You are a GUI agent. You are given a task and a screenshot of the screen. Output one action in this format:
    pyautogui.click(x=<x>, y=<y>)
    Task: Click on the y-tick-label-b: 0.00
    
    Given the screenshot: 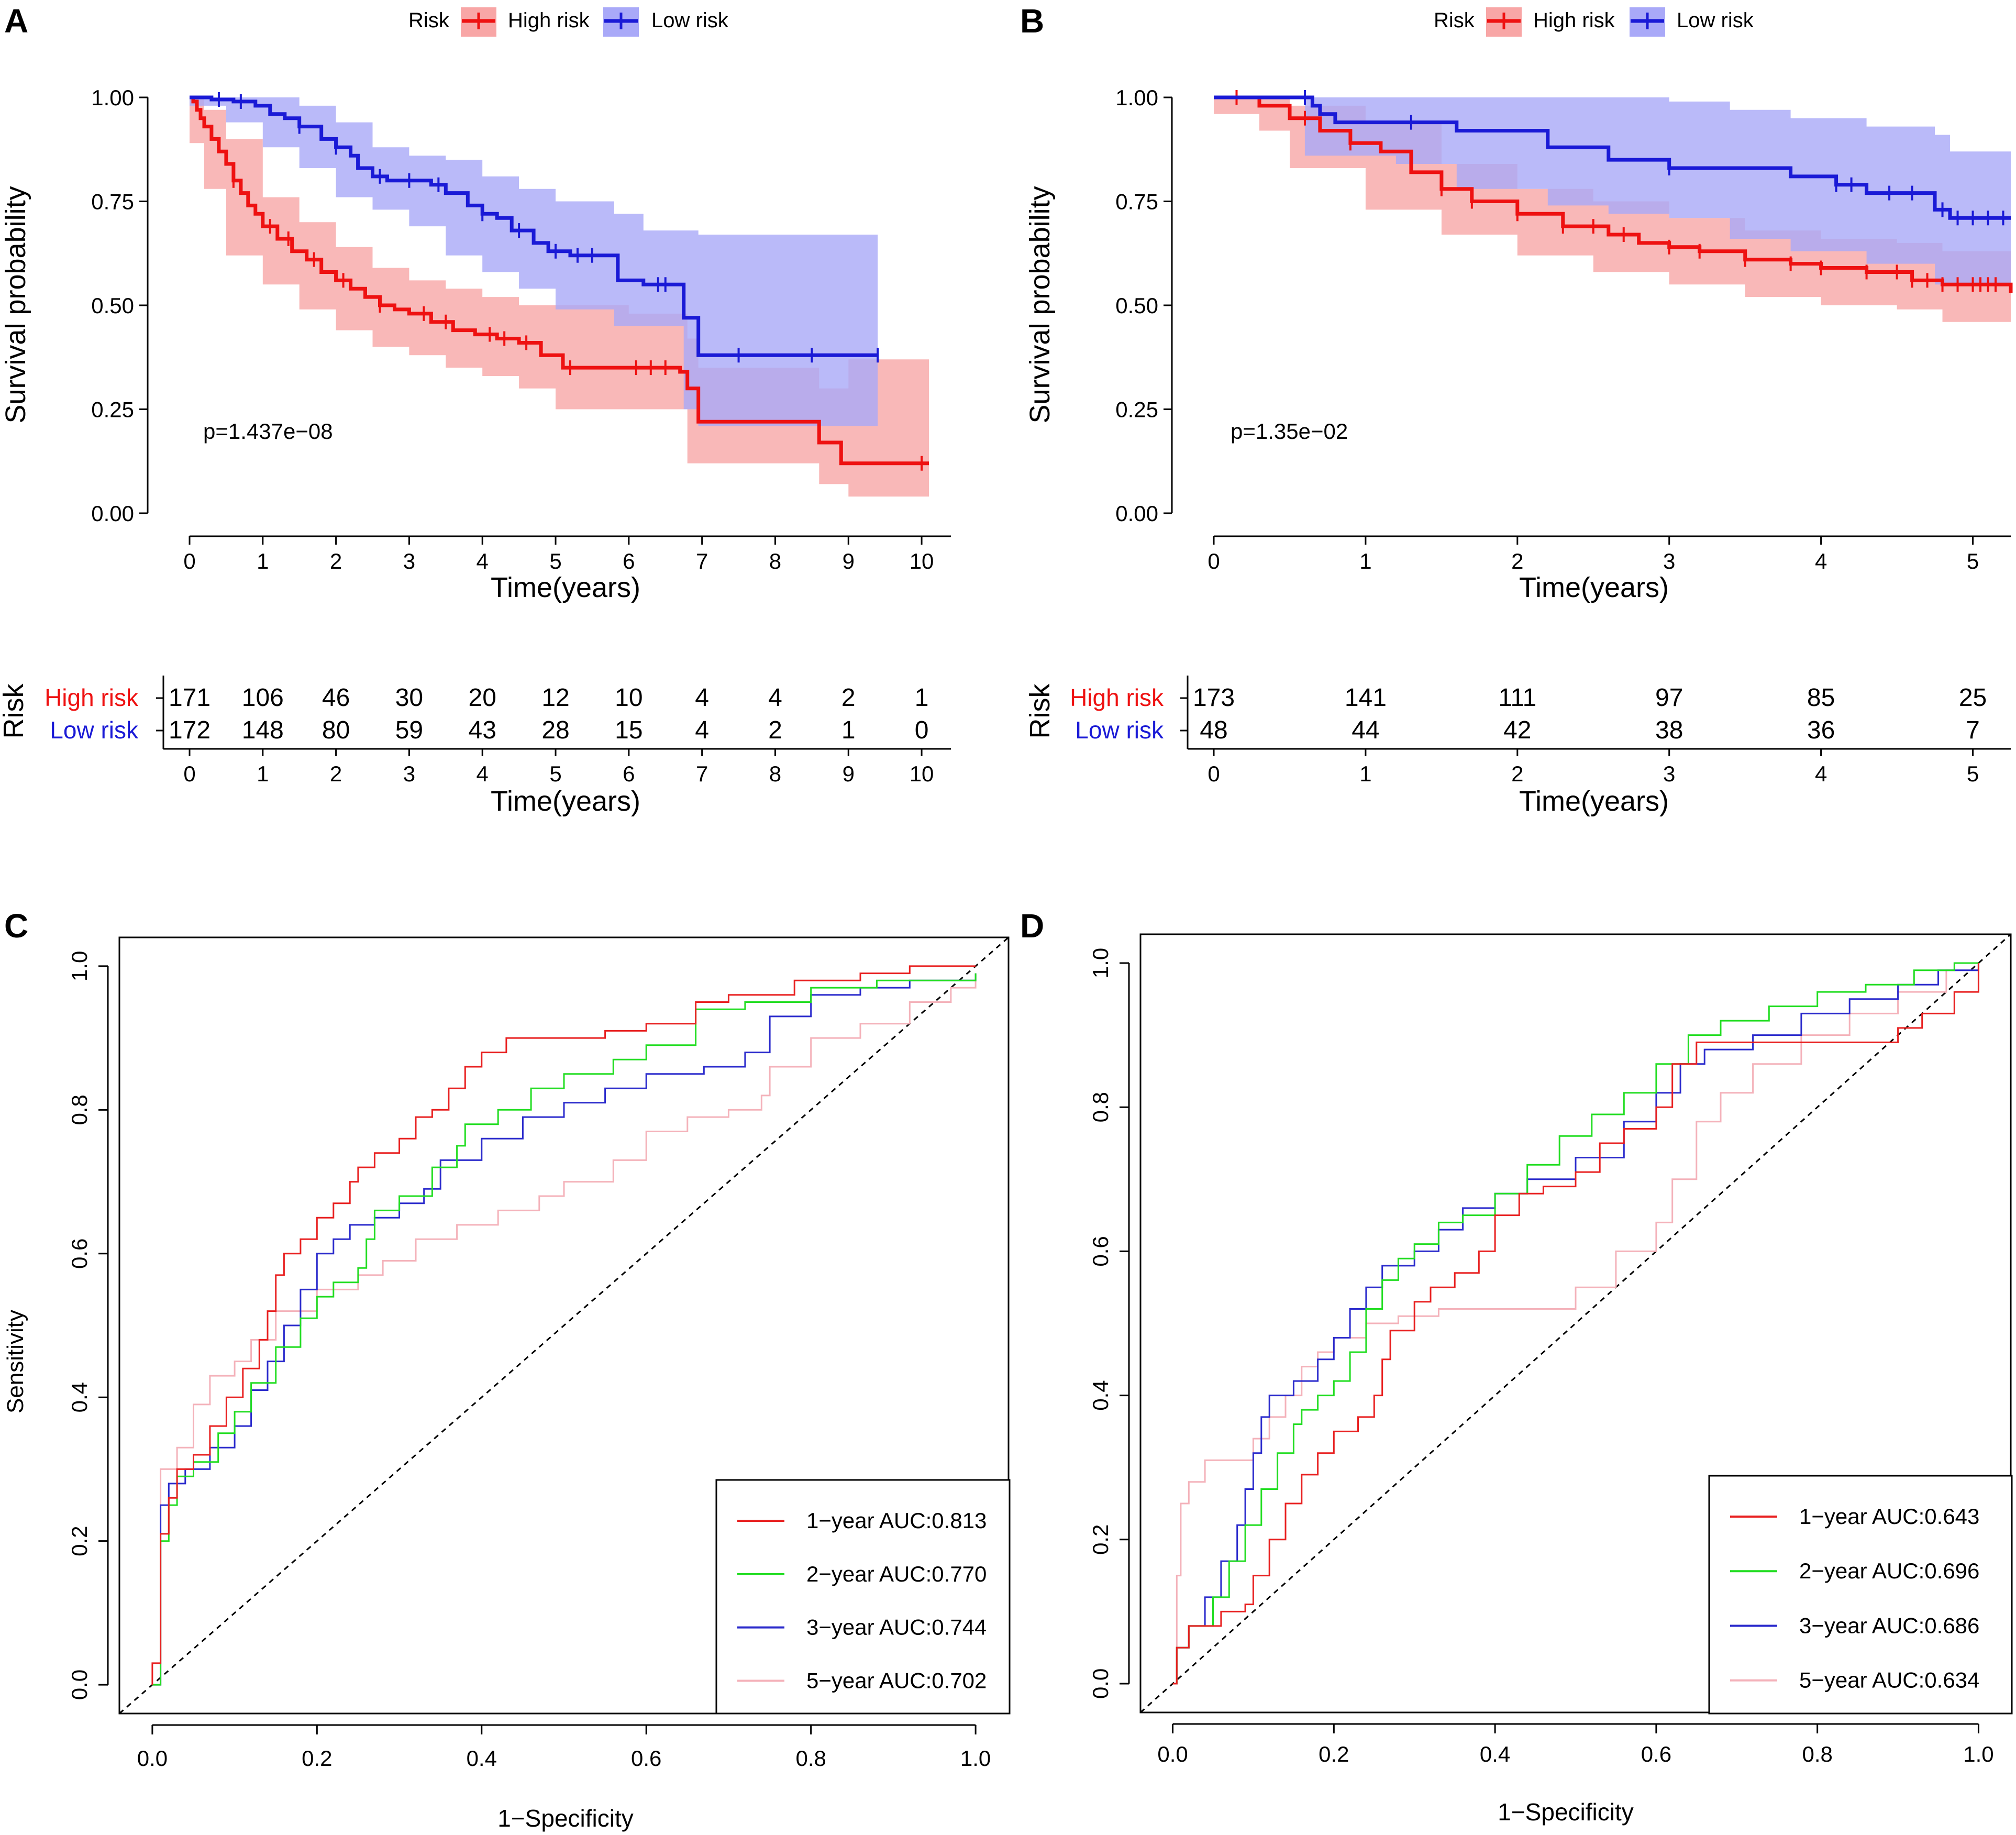 What is the action you would take?
    pyautogui.click(x=1137, y=513)
    